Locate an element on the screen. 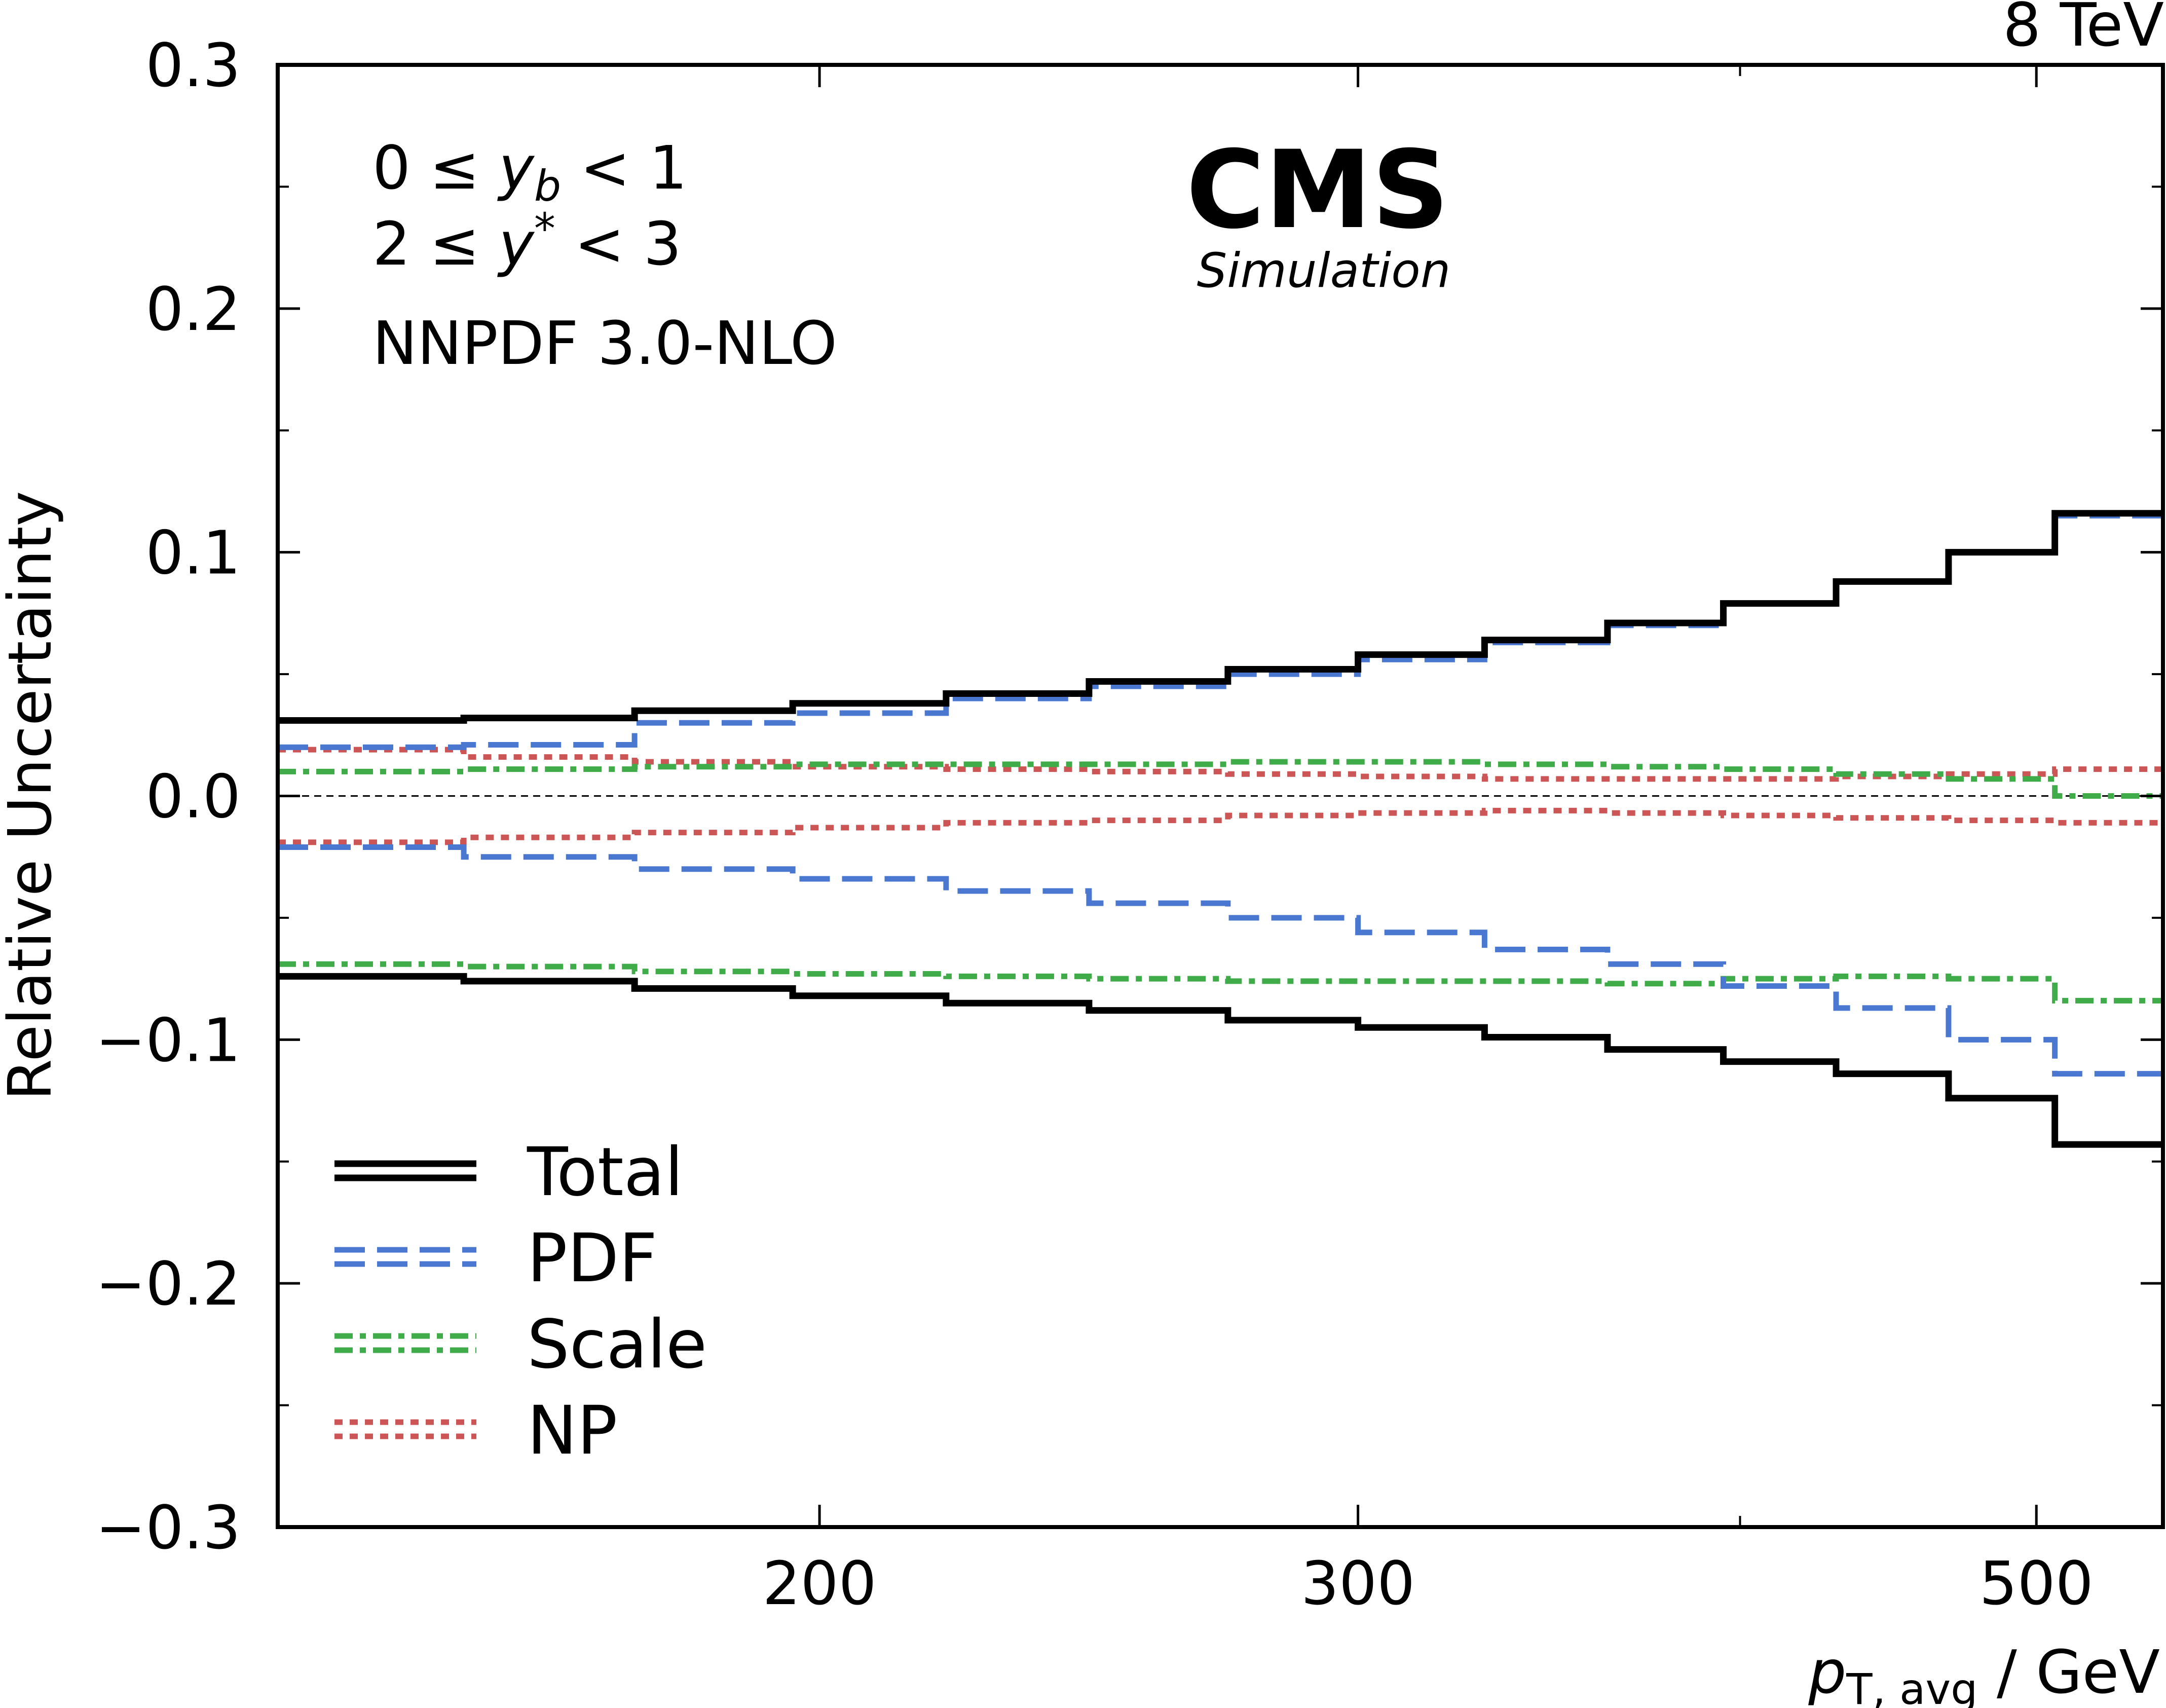  yb-range-label: 0 ≤ yb < 1 is located at coordinates (529, 172).